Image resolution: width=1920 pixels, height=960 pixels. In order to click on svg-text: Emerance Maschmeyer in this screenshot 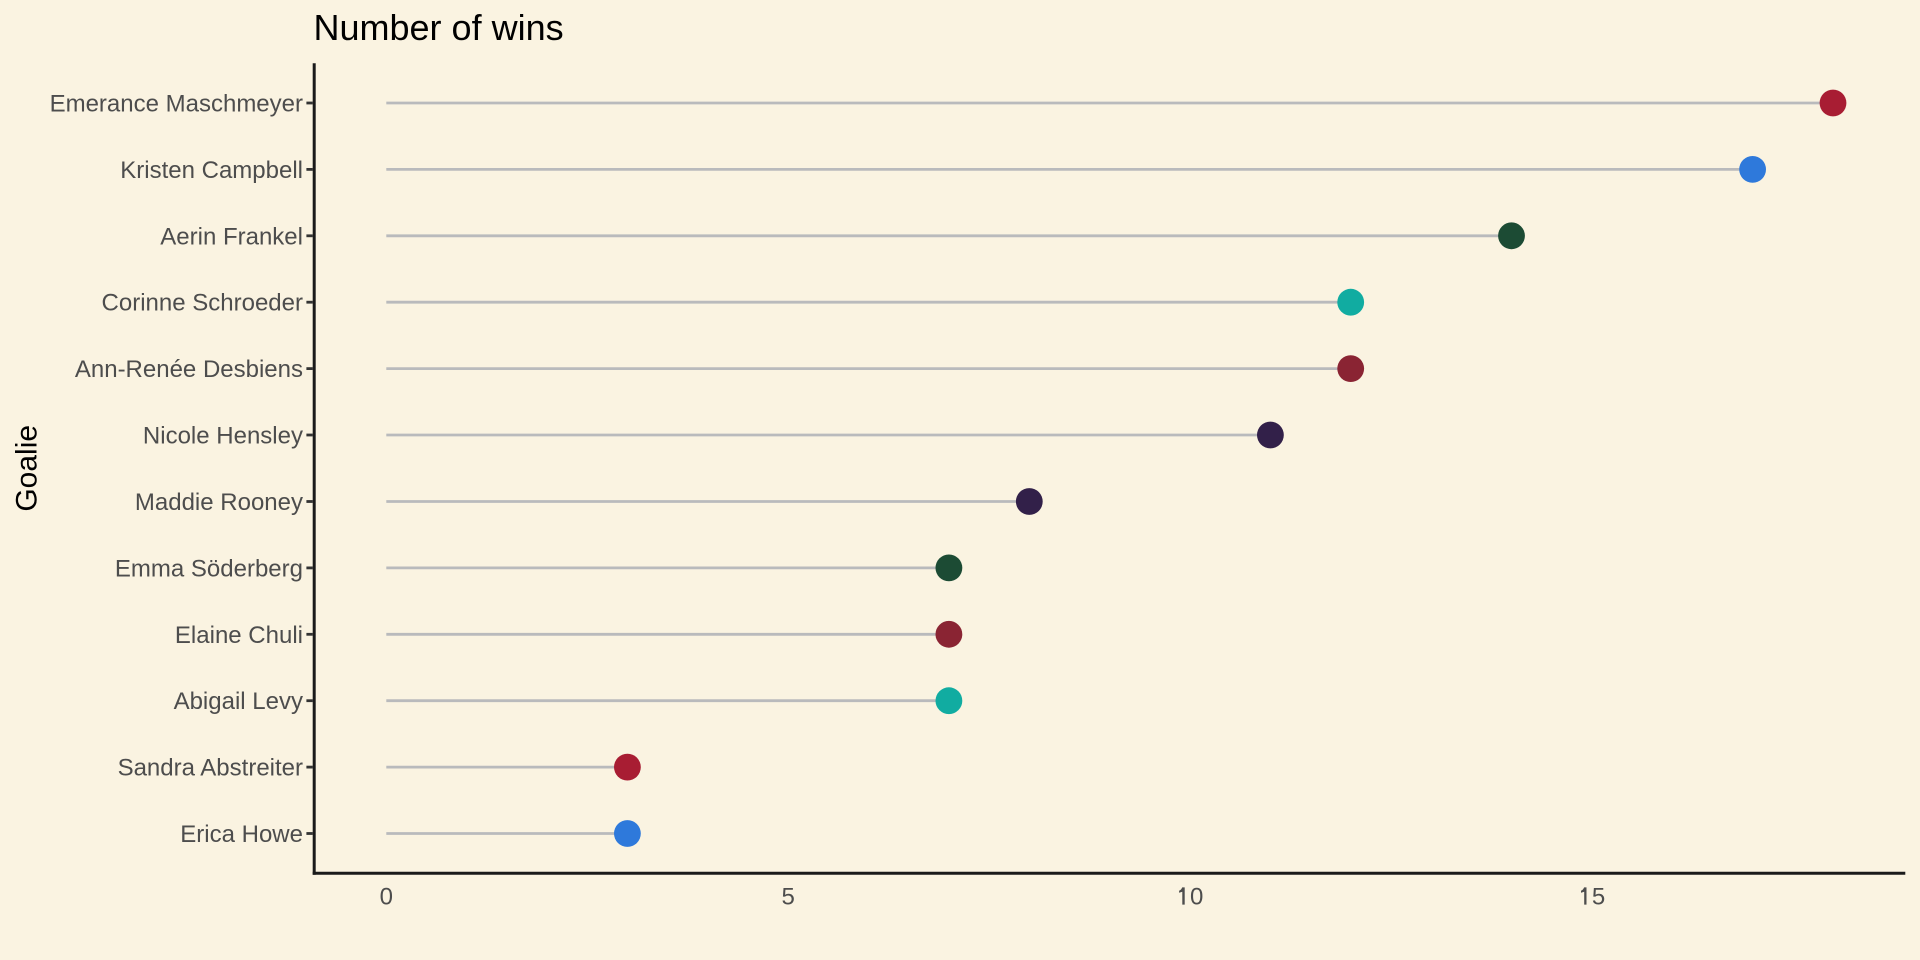, I will do `click(176, 104)`.